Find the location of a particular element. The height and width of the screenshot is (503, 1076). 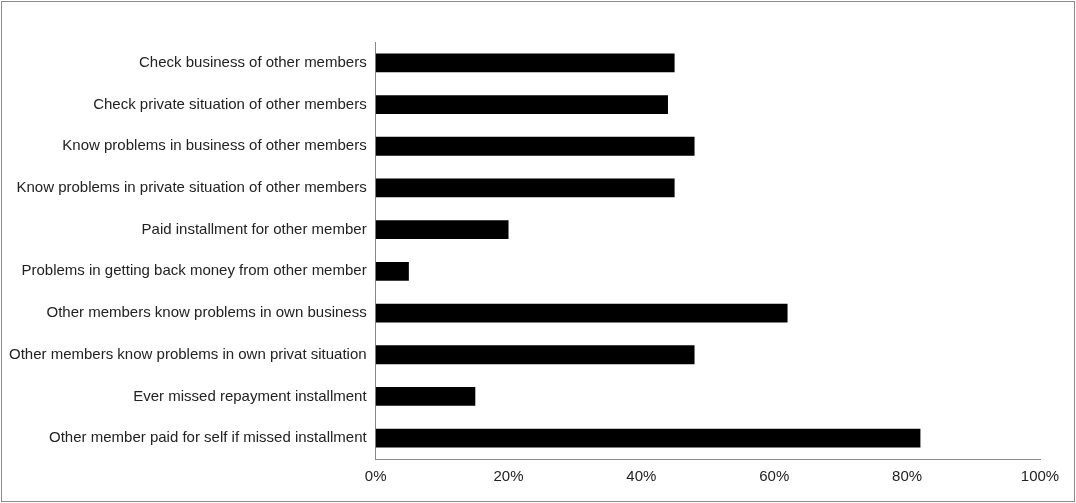

x-tick-label: 100% is located at coordinates (1040, 476).